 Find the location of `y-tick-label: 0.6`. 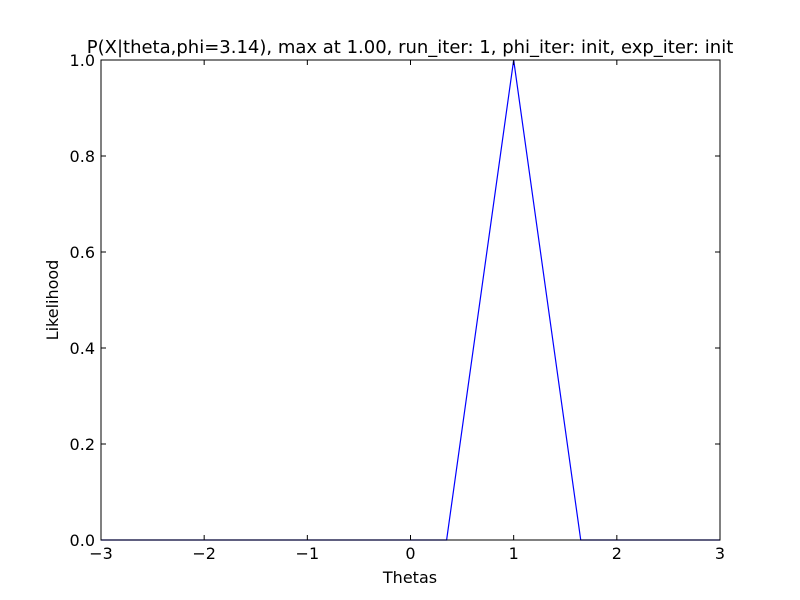

y-tick-label: 0.6 is located at coordinates (82, 252).